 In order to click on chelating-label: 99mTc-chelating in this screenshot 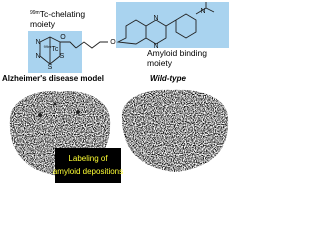, I will do `click(57, 14)`.